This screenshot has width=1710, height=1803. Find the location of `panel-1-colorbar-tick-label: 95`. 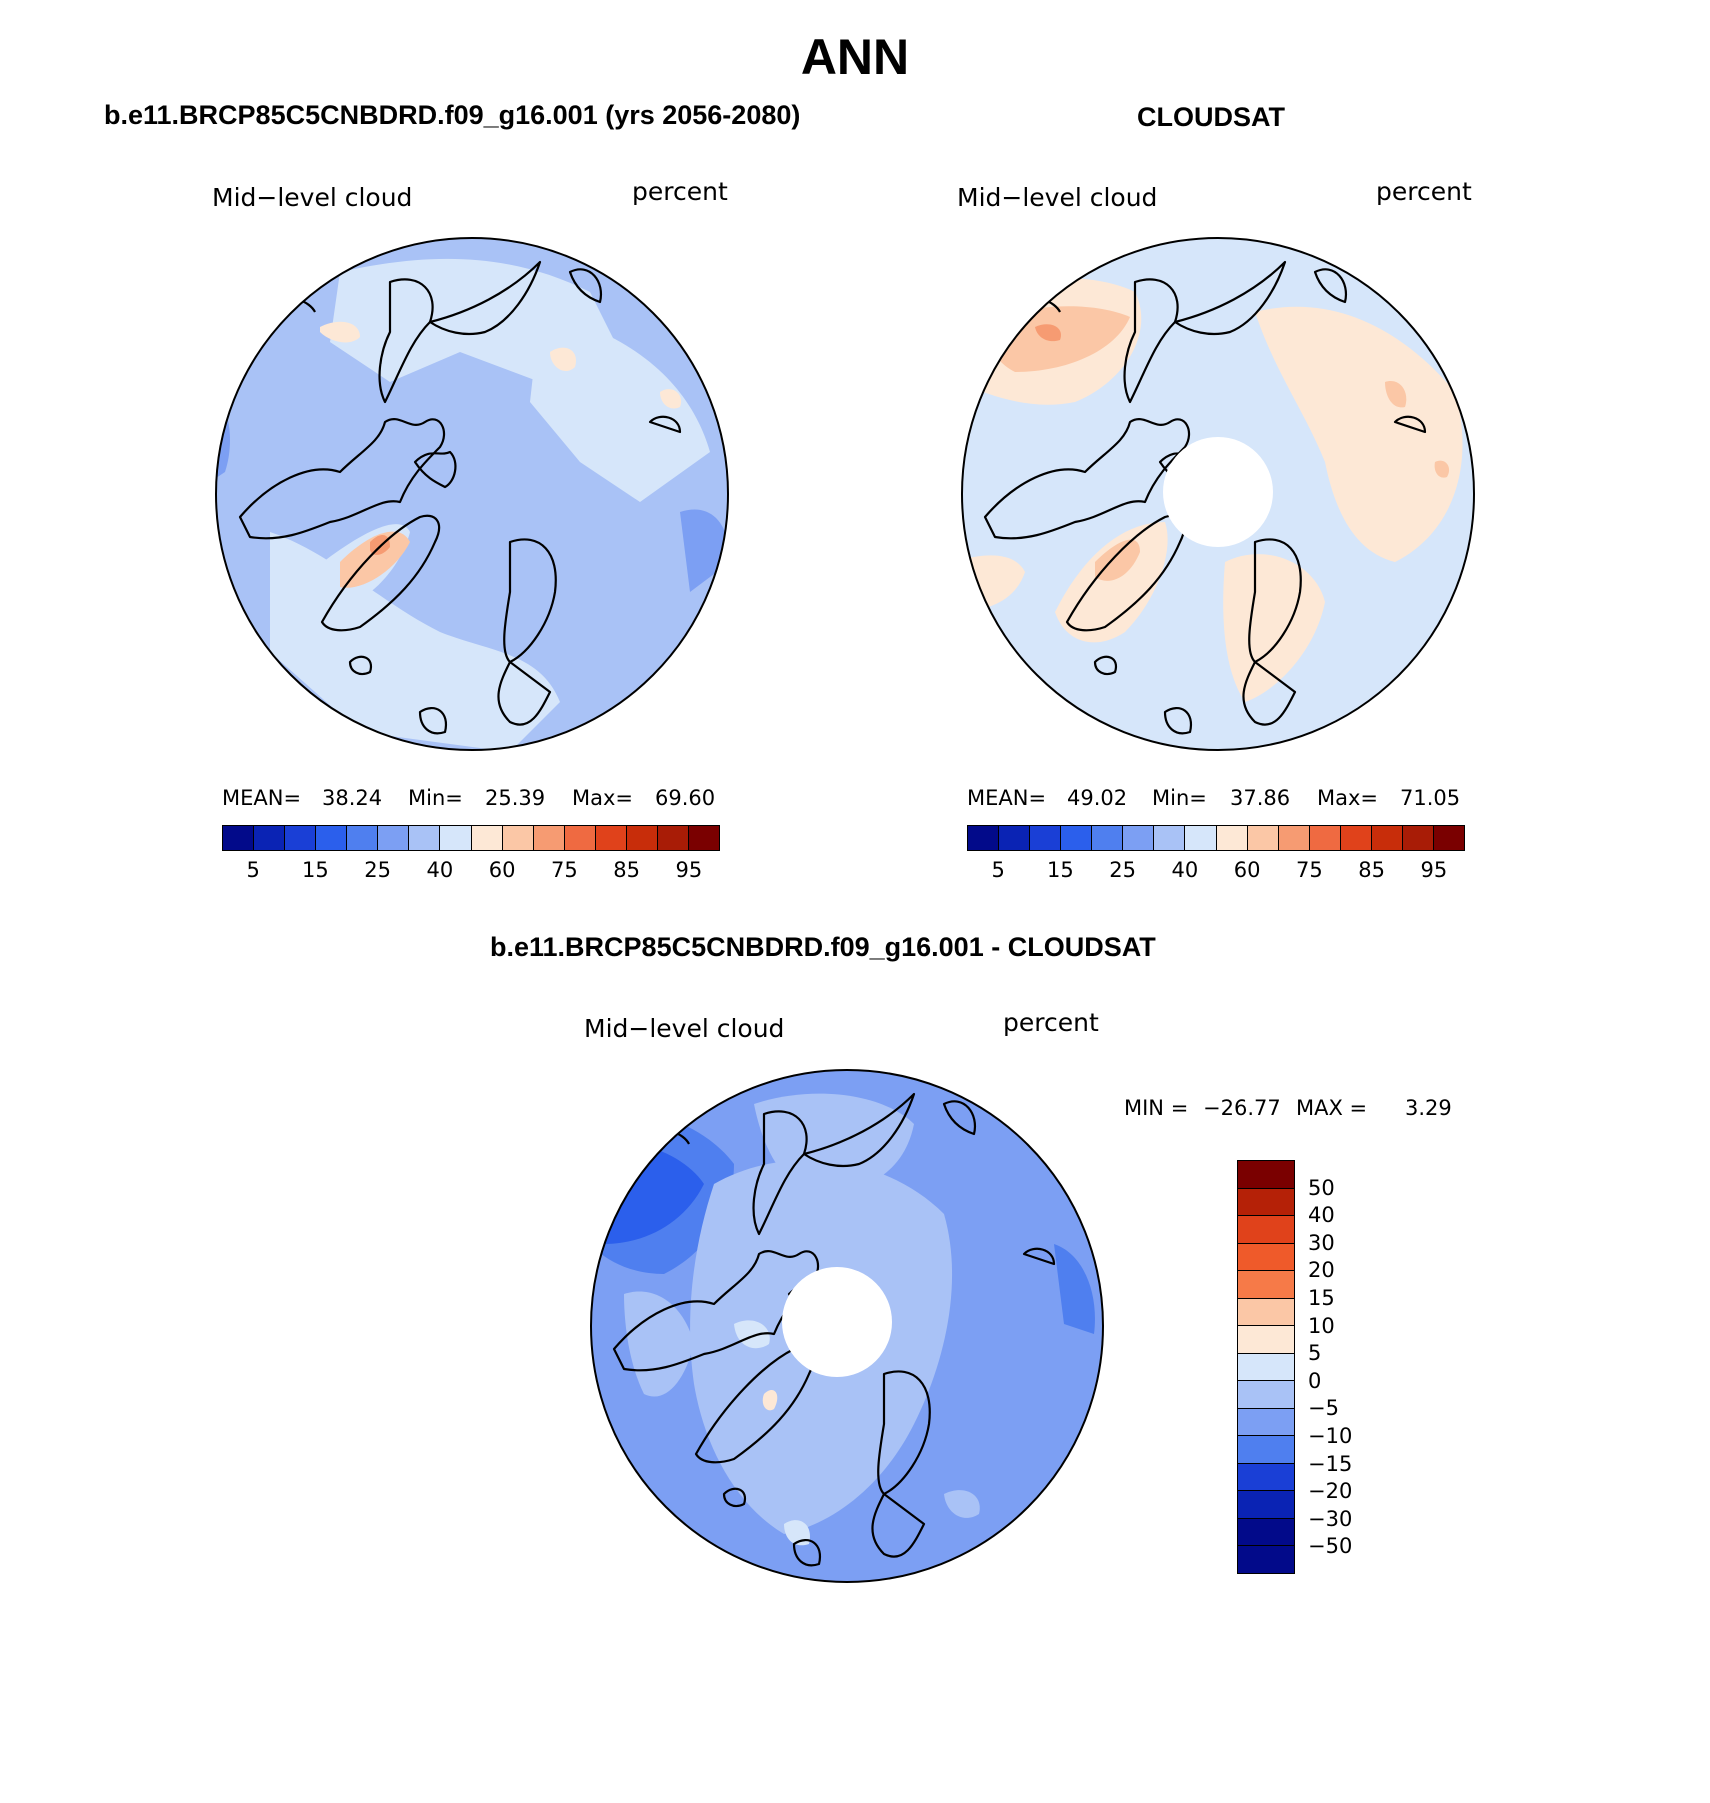

panel-1-colorbar-tick-label: 95 is located at coordinates (689, 870).